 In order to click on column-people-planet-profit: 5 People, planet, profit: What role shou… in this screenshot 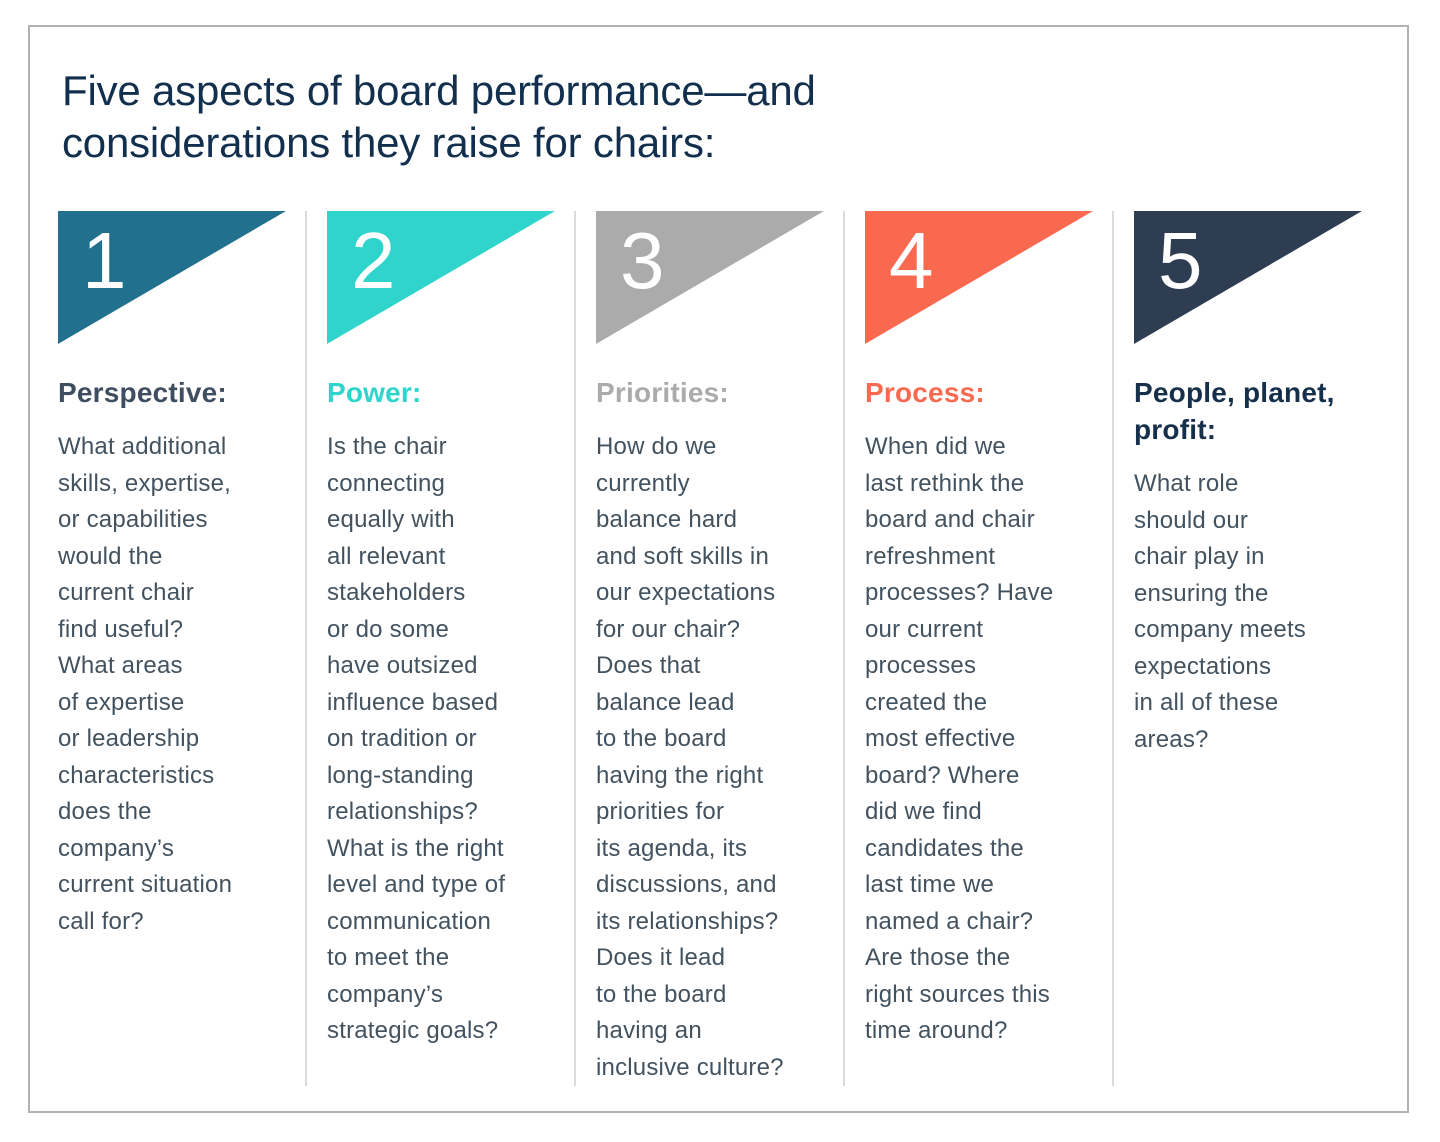, I will do `click(1246, 648)`.